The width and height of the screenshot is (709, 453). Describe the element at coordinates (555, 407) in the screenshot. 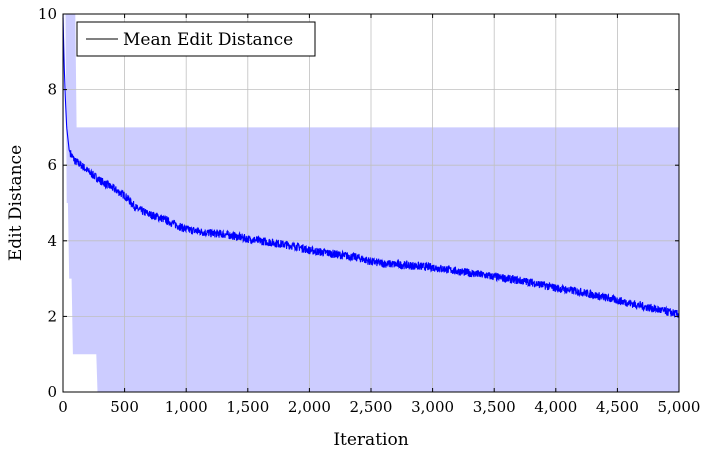

I see `x-tick-label-8: 4,000` at that location.